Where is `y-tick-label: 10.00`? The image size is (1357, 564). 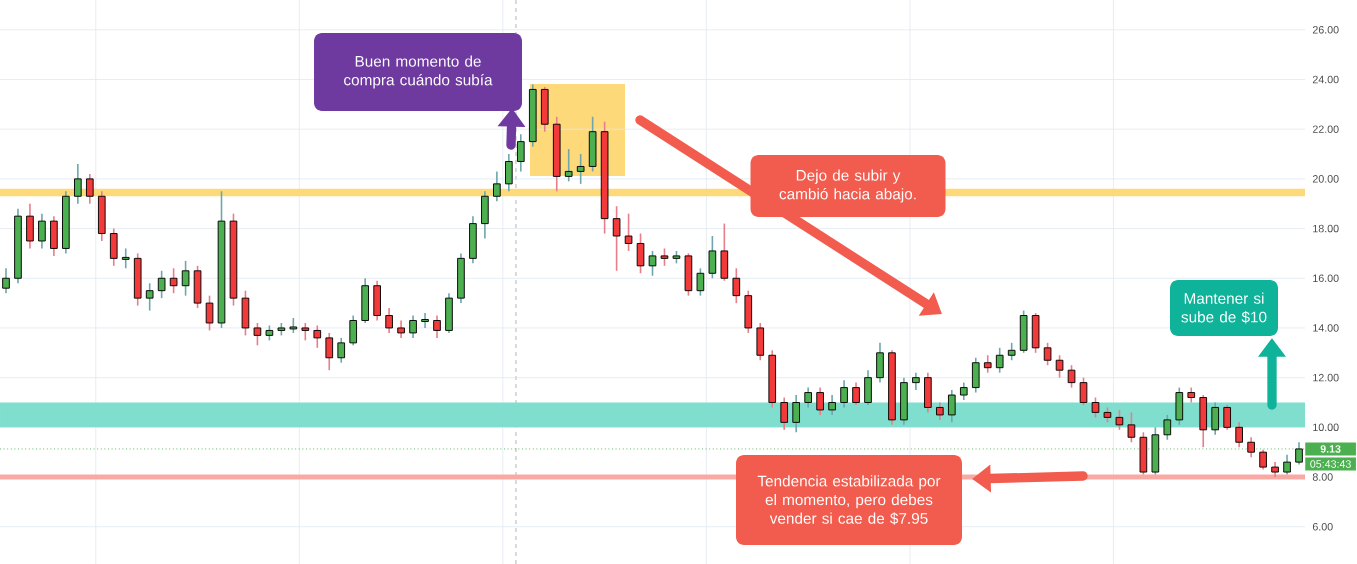 y-tick-label: 10.00 is located at coordinates (1326, 427).